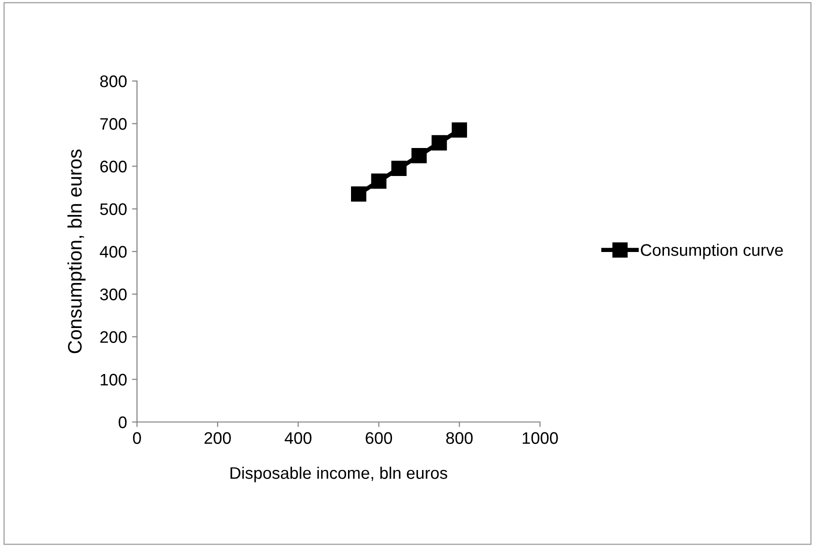 This screenshot has height=547, width=815. What do you see at coordinates (113, 166) in the screenshot?
I see `y-tick-label: 600` at bounding box center [113, 166].